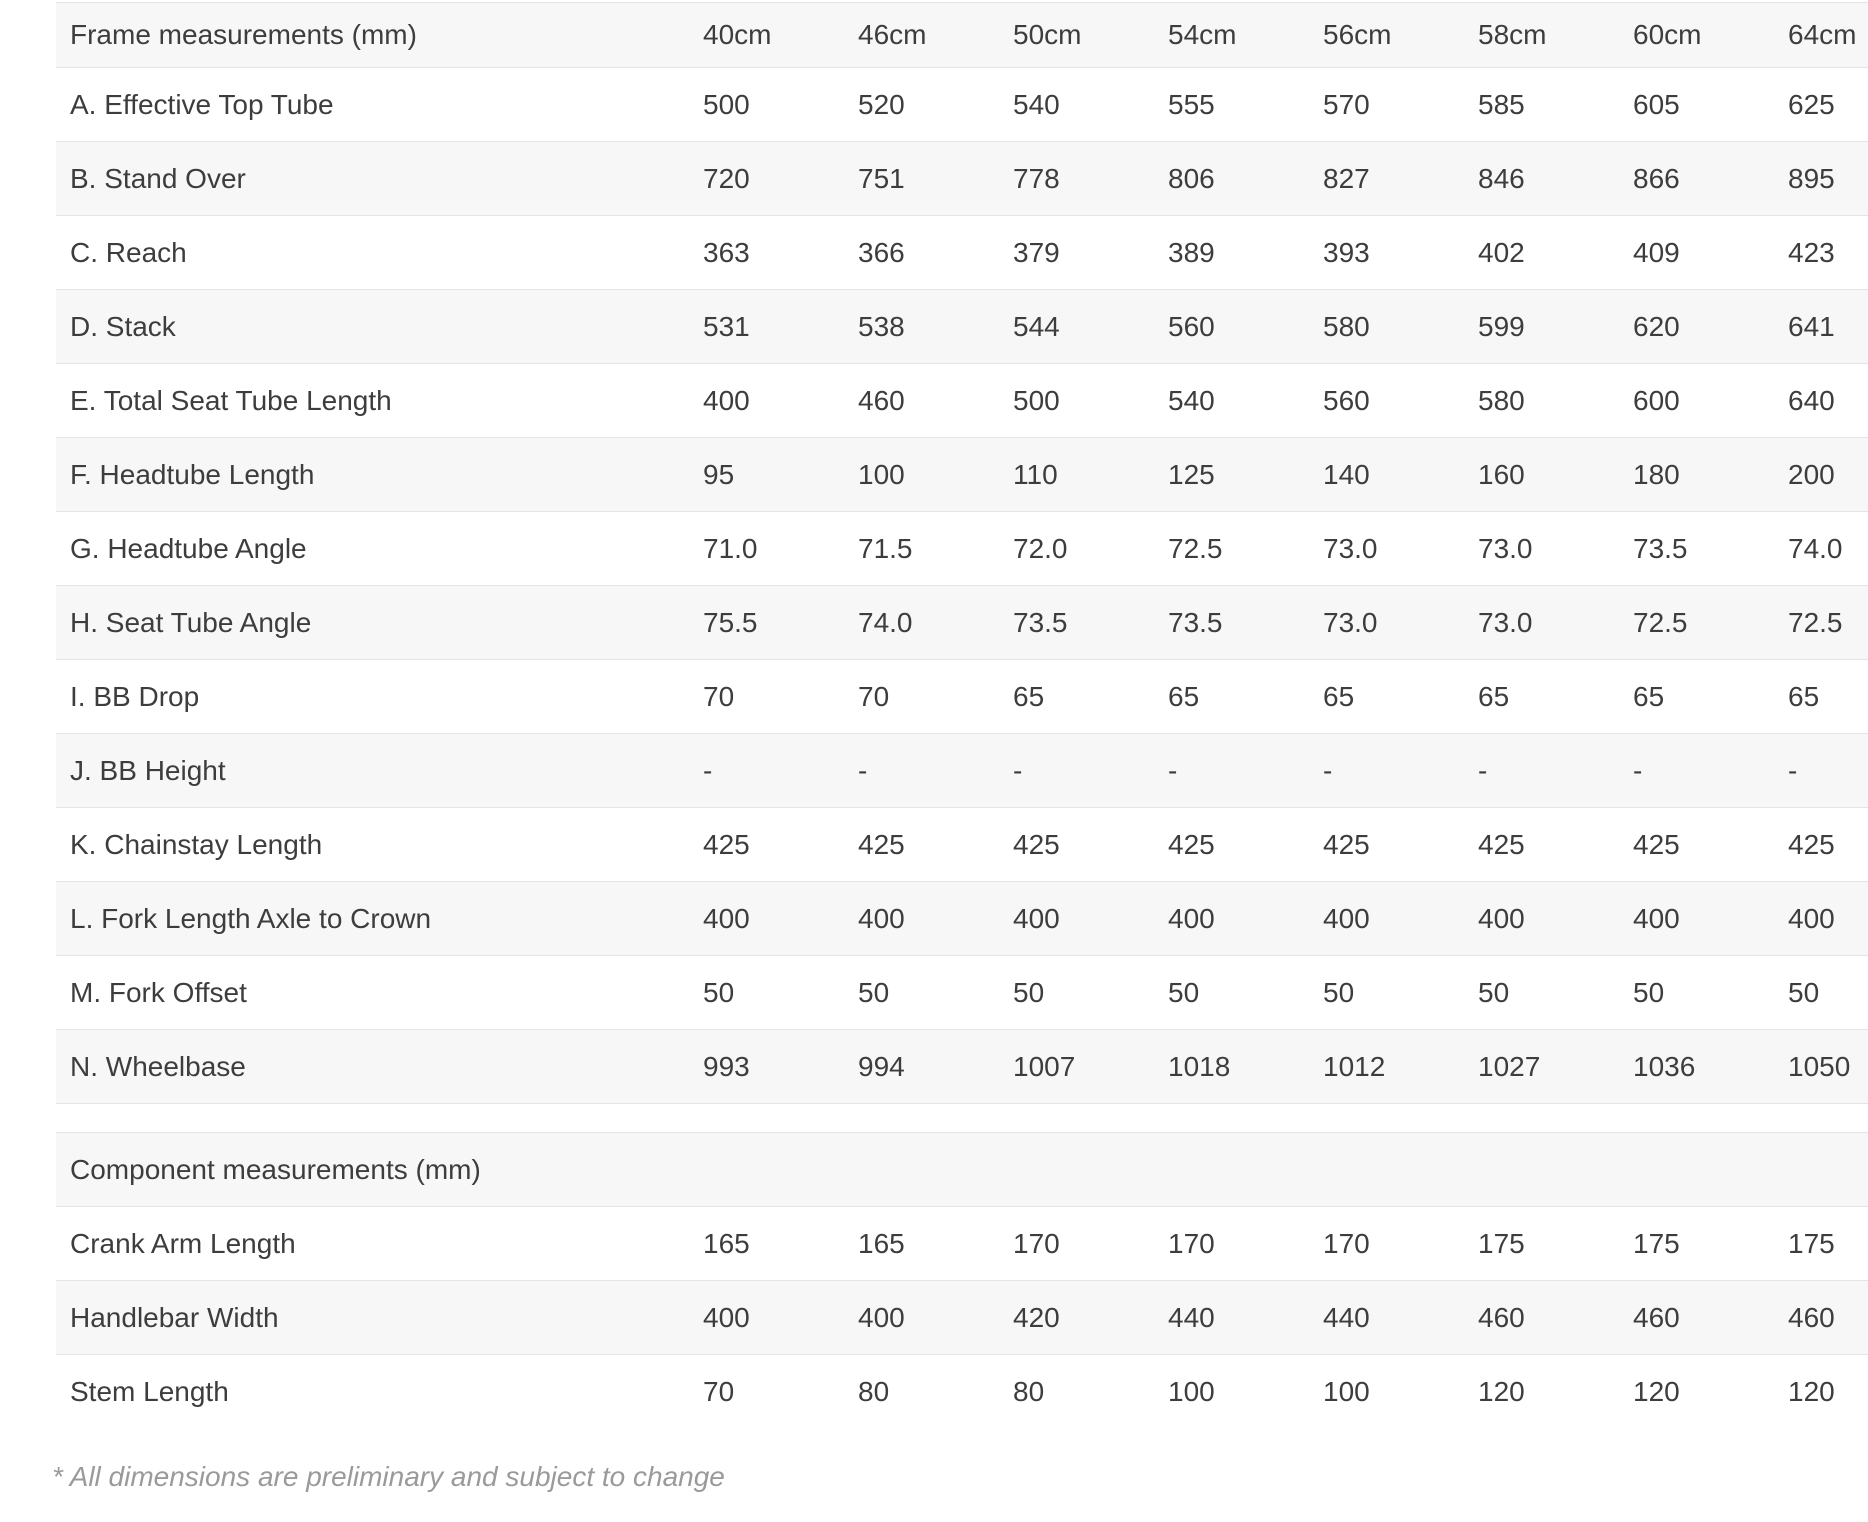 The image size is (1868, 1522). What do you see at coordinates (128, 252) in the screenshot?
I see `row-label: C. Reach` at bounding box center [128, 252].